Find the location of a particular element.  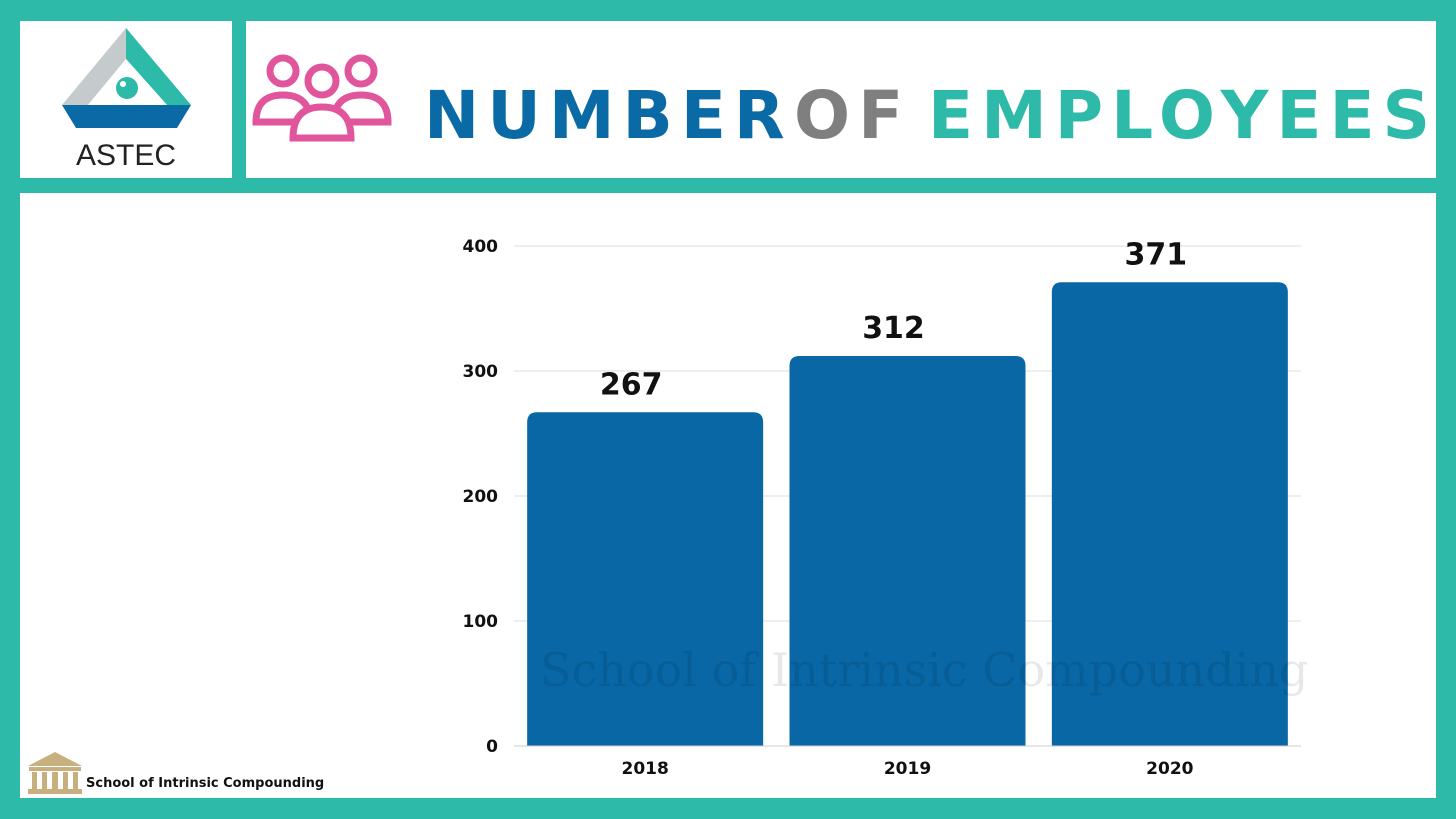

bar-2019 is located at coordinates (907, 551).